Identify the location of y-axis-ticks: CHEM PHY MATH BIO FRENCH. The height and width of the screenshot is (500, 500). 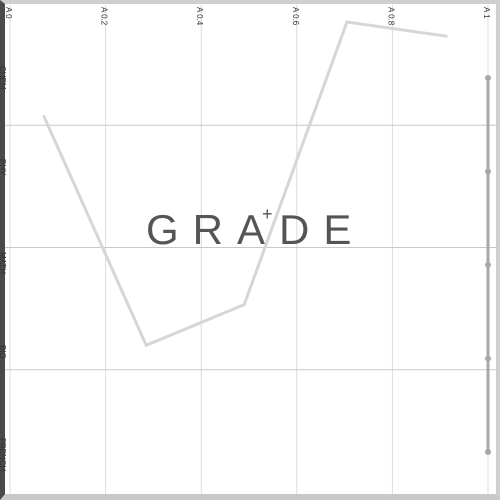
(3, 269).